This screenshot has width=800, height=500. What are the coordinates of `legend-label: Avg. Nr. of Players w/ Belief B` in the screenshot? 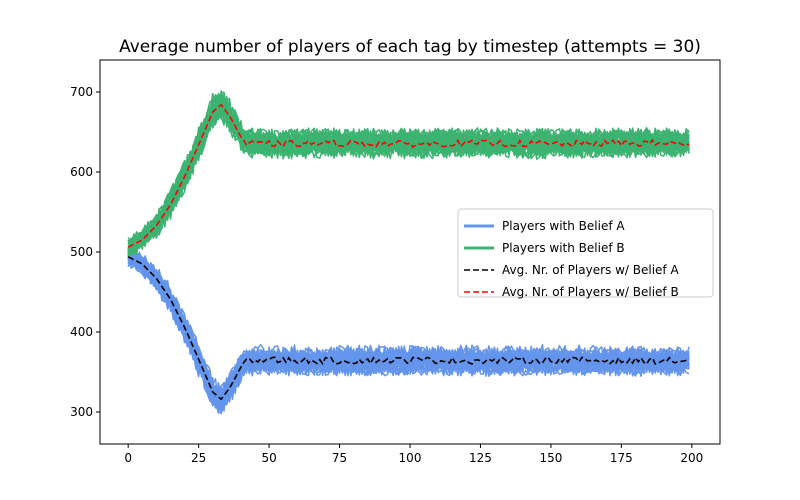 It's located at (590, 292).